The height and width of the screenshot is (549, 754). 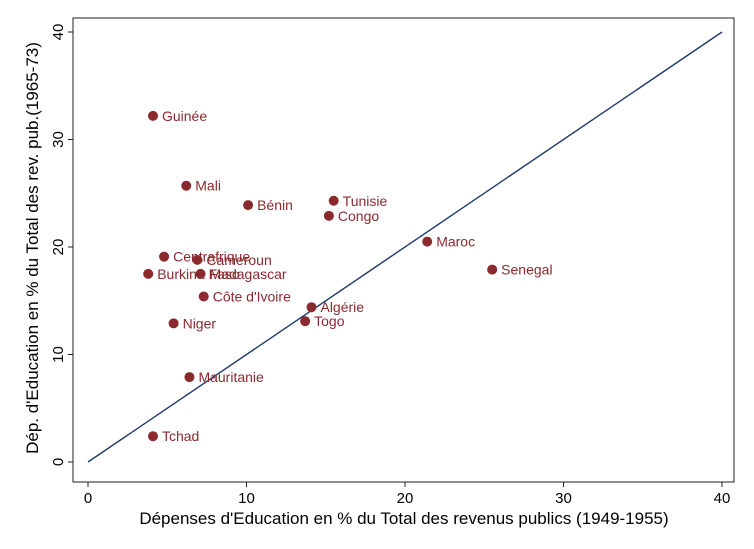 I want to click on y-axis: 0 10 20 30 40, so click(x=61, y=245).